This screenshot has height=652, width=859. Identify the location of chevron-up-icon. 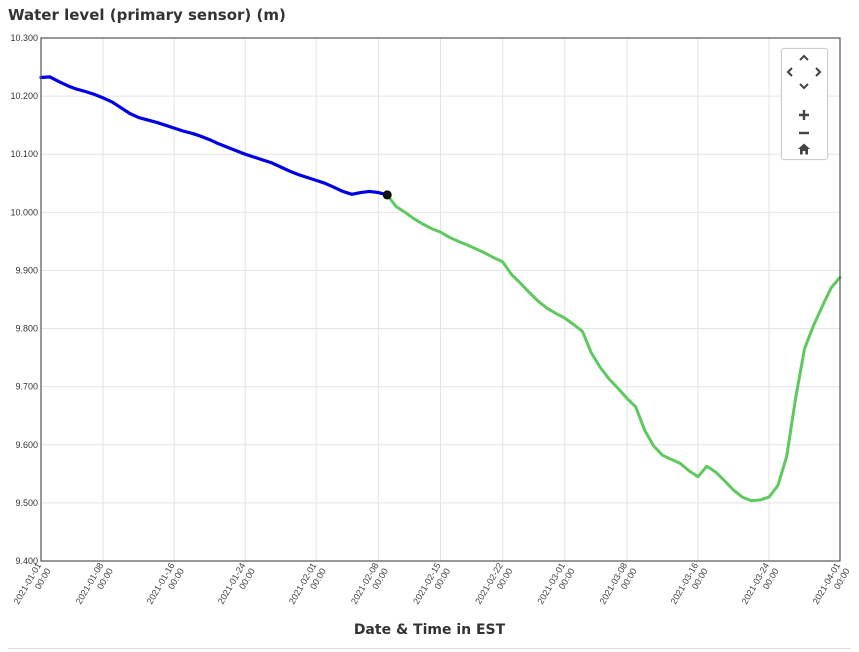
(804, 57).